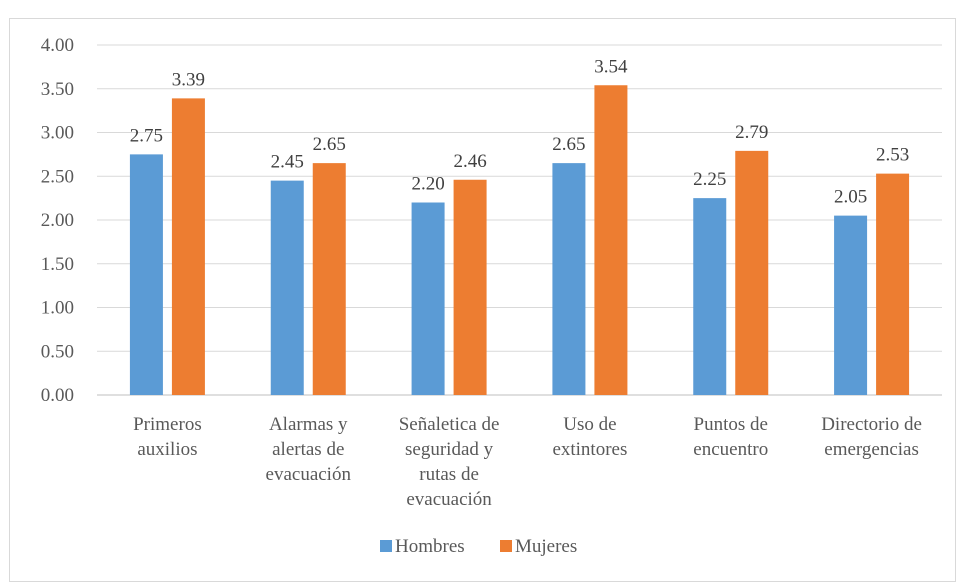 The width and height of the screenshot is (957, 583). Describe the element at coordinates (449, 449) in the screenshot. I see `category-label: seguridad y` at that location.